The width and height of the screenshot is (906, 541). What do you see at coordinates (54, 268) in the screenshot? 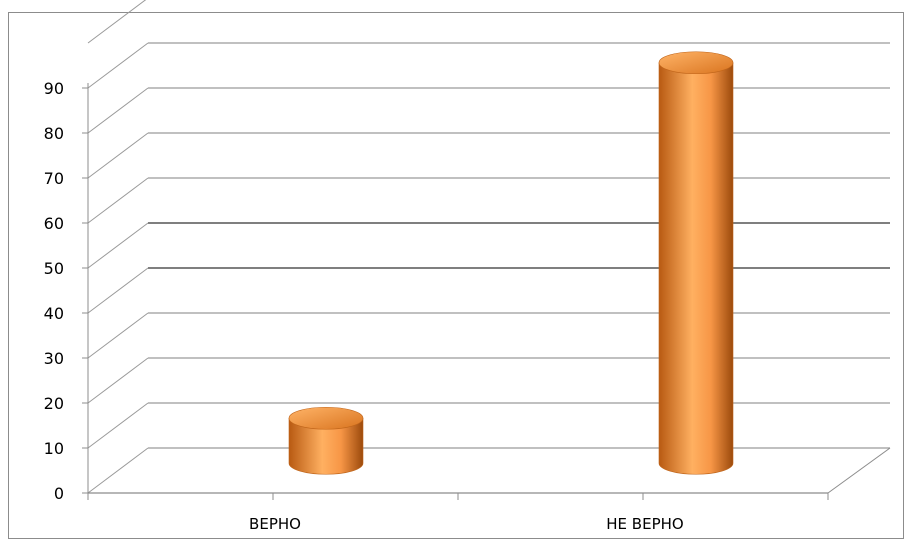
I see `y-tick-label: 50` at bounding box center [54, 268].